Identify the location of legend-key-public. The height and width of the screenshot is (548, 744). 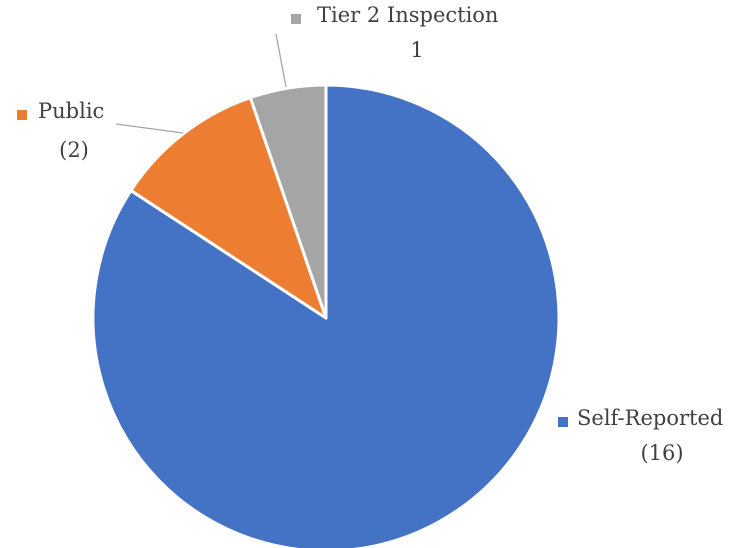
(22, 115).